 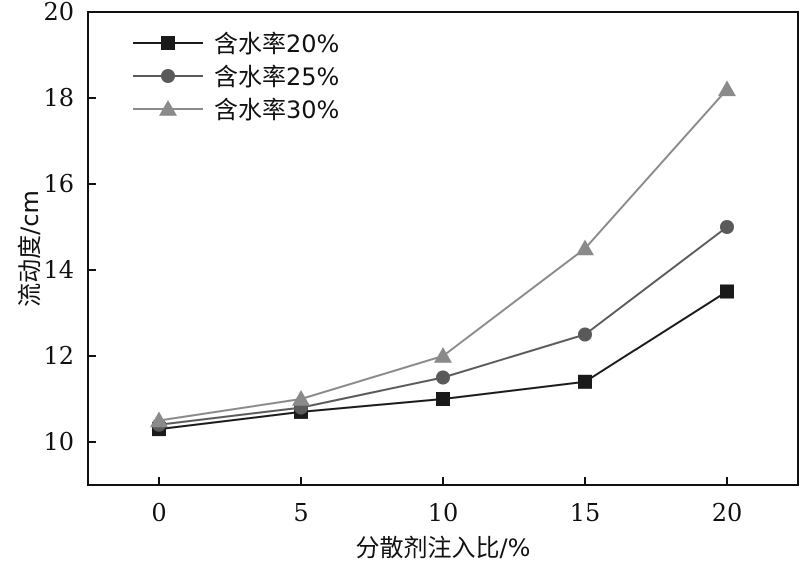 What do you see at coordinates (58, 13) in the screenshot?
I see `y-tick-label: 20` at bounding box center [58, 13].